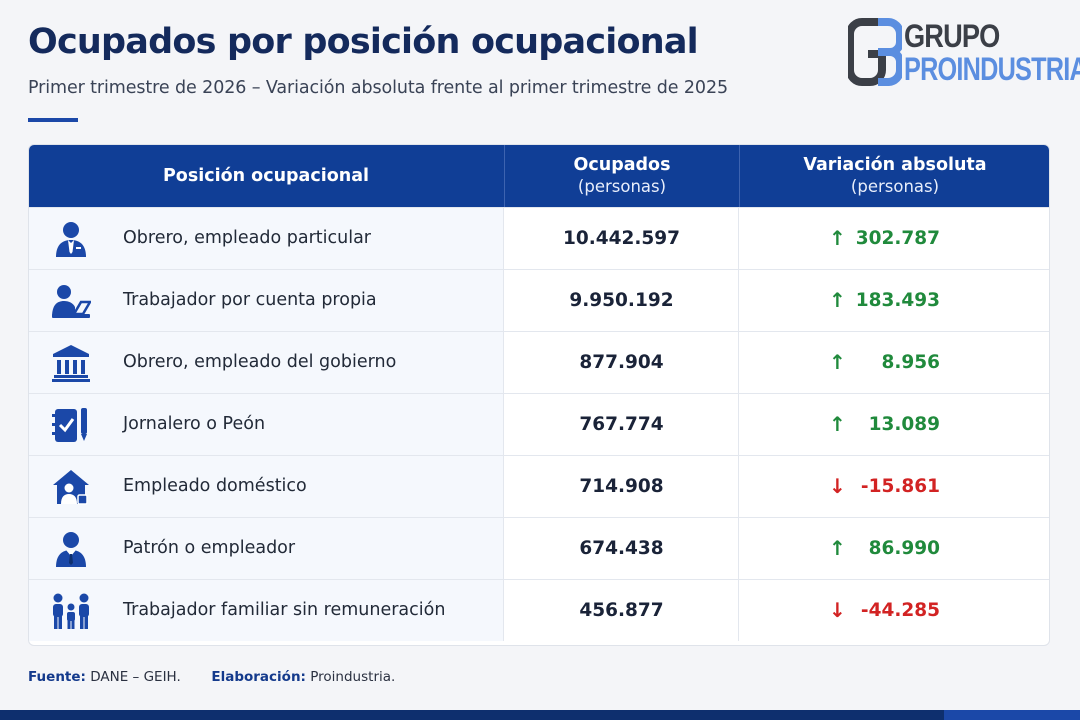 The height and width of the screenshot is (720, 1080). Describe the element at coordinates (621, 176) in the screenshot. I see `column-header-ocupados: Ocupados (personas)` at that location.